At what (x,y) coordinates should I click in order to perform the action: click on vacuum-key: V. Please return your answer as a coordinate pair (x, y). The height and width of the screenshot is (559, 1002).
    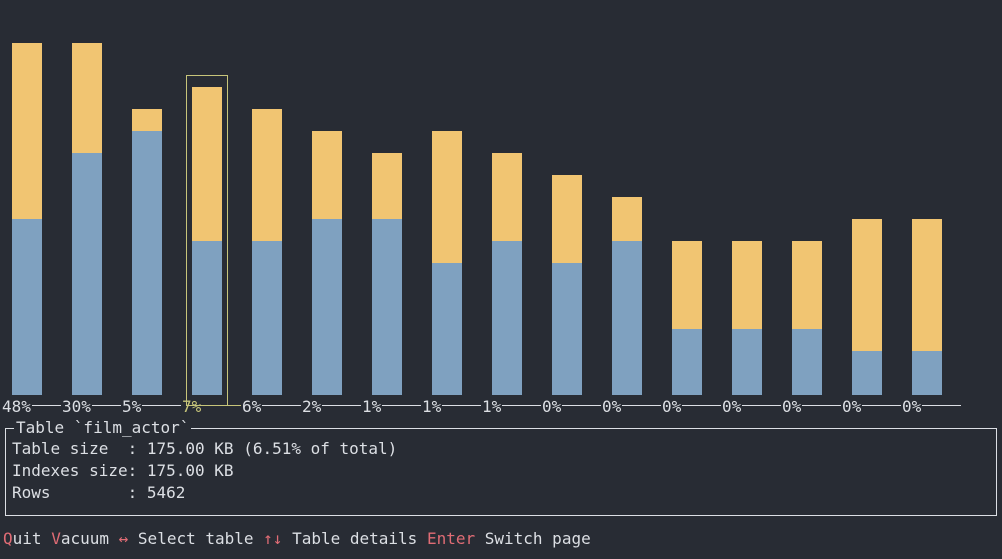
    Looking at the image, I should click on (56, 538).